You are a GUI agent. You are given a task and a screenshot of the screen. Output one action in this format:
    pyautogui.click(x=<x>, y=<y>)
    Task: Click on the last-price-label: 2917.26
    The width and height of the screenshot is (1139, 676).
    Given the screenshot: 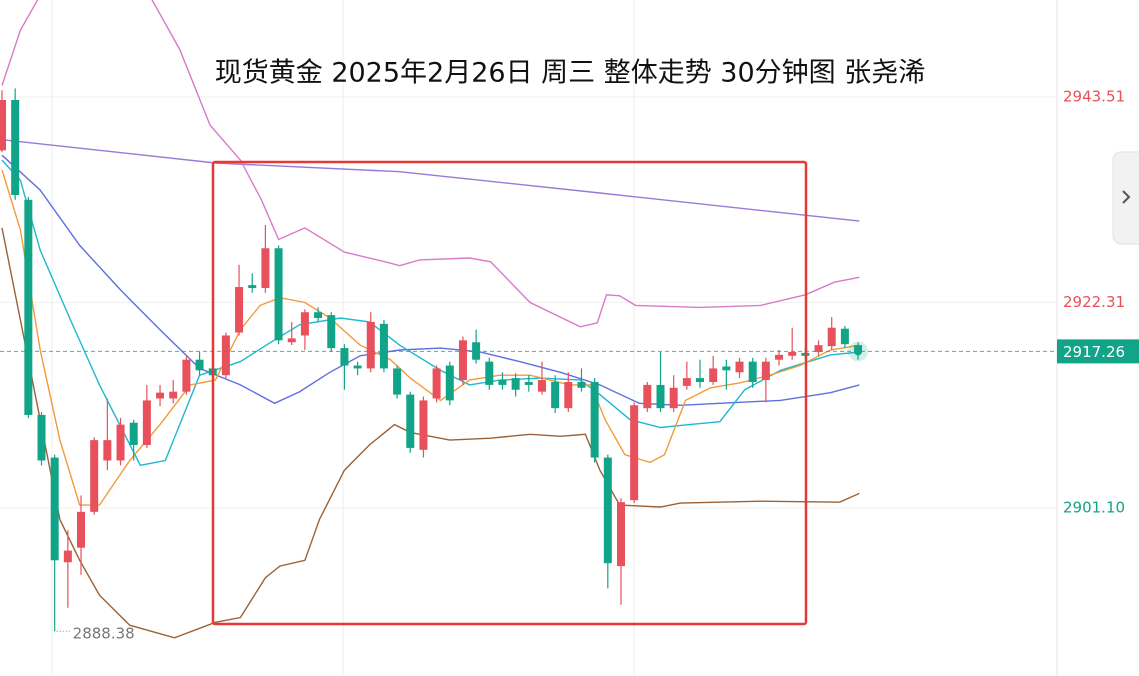 What is the action you would take?
    pyautogui.click(x=1094, y=352)
    